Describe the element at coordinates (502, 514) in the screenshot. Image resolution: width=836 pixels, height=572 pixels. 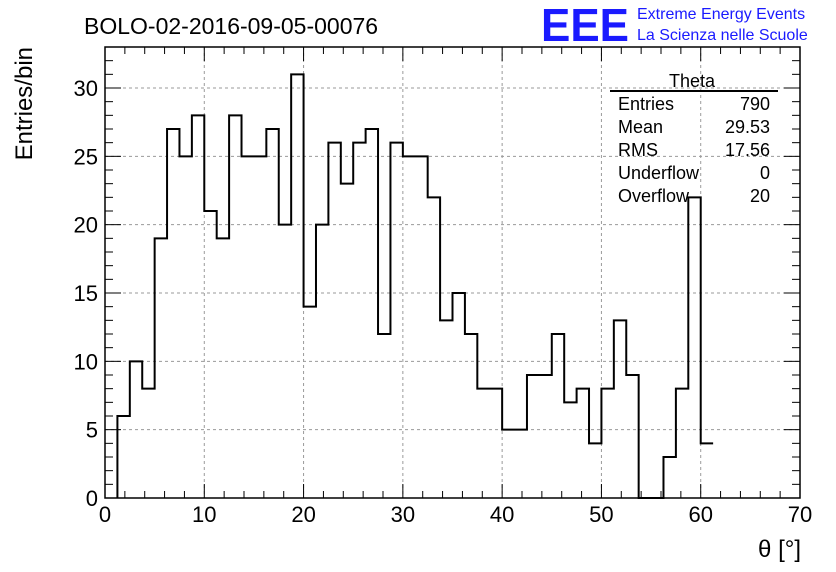
I see `x-tick-label: 40` at that location.